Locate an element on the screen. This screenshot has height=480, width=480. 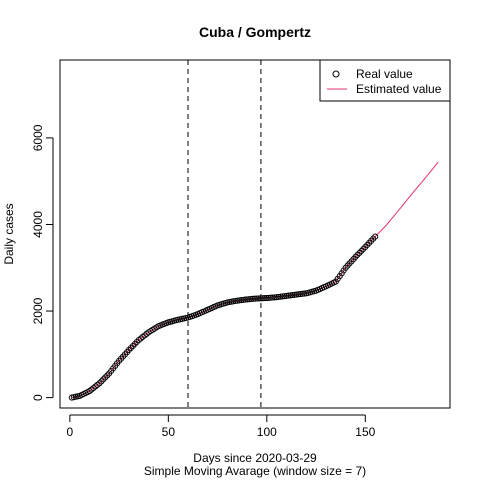
y-tick-label: 4000 is located at coordinates (38, 224).